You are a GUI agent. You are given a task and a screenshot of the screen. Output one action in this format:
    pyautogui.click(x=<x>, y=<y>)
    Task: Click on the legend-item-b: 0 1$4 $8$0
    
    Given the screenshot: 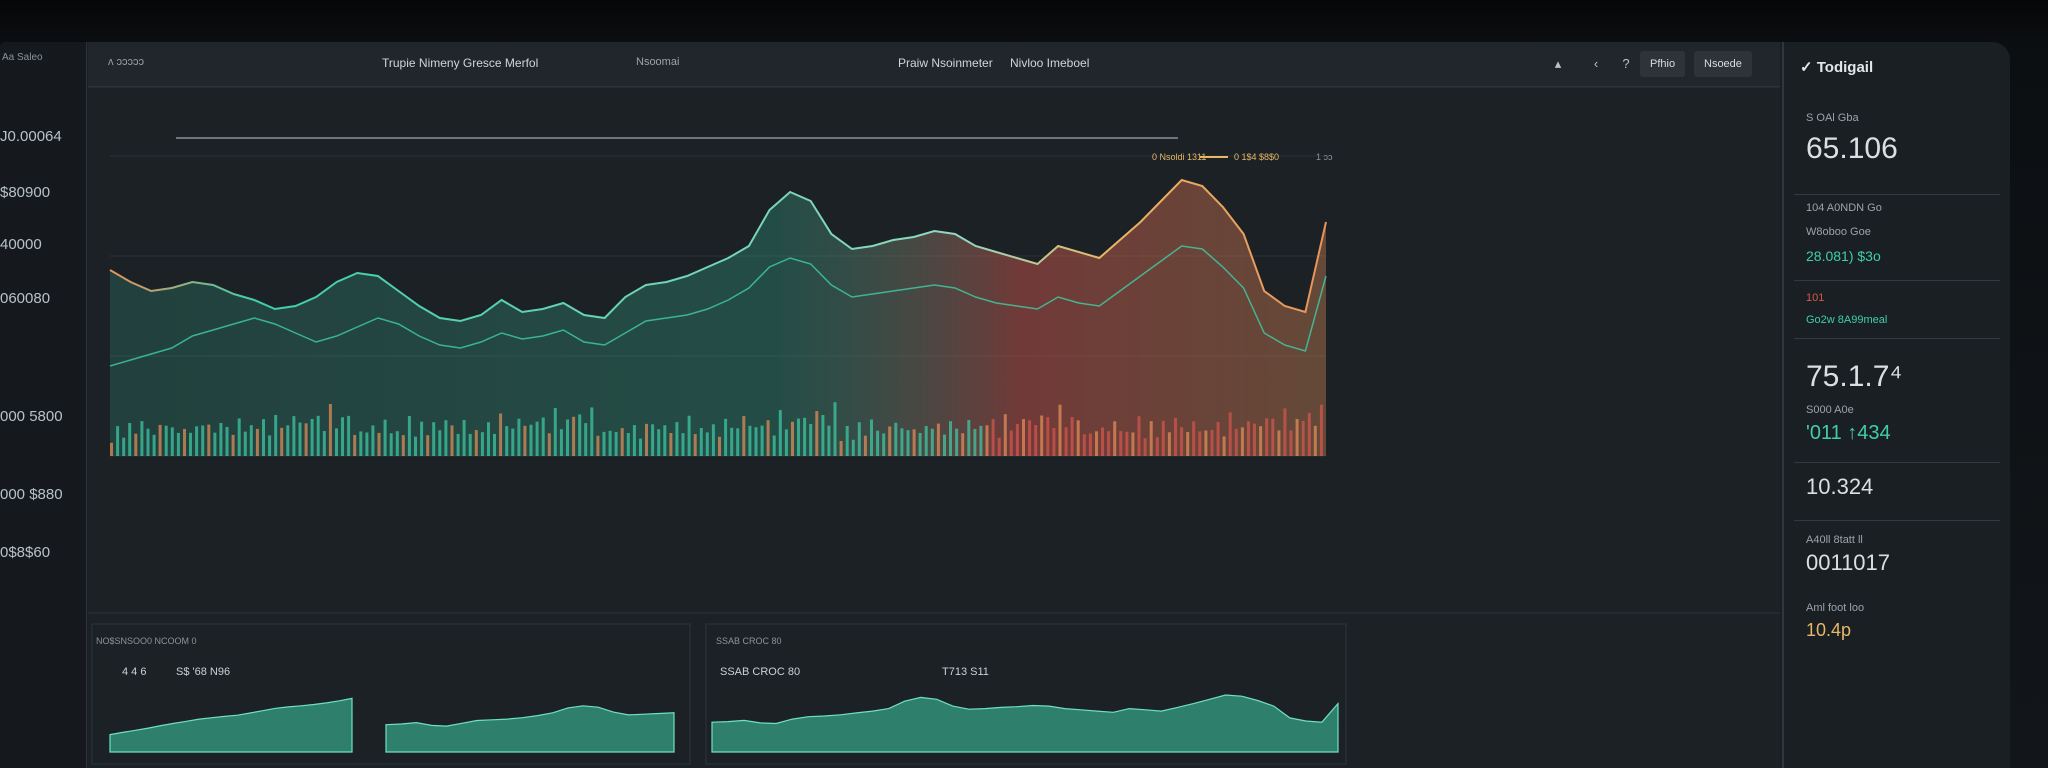 What is the action you would take?
    pyautogui.click(x=1256, y=157)
    